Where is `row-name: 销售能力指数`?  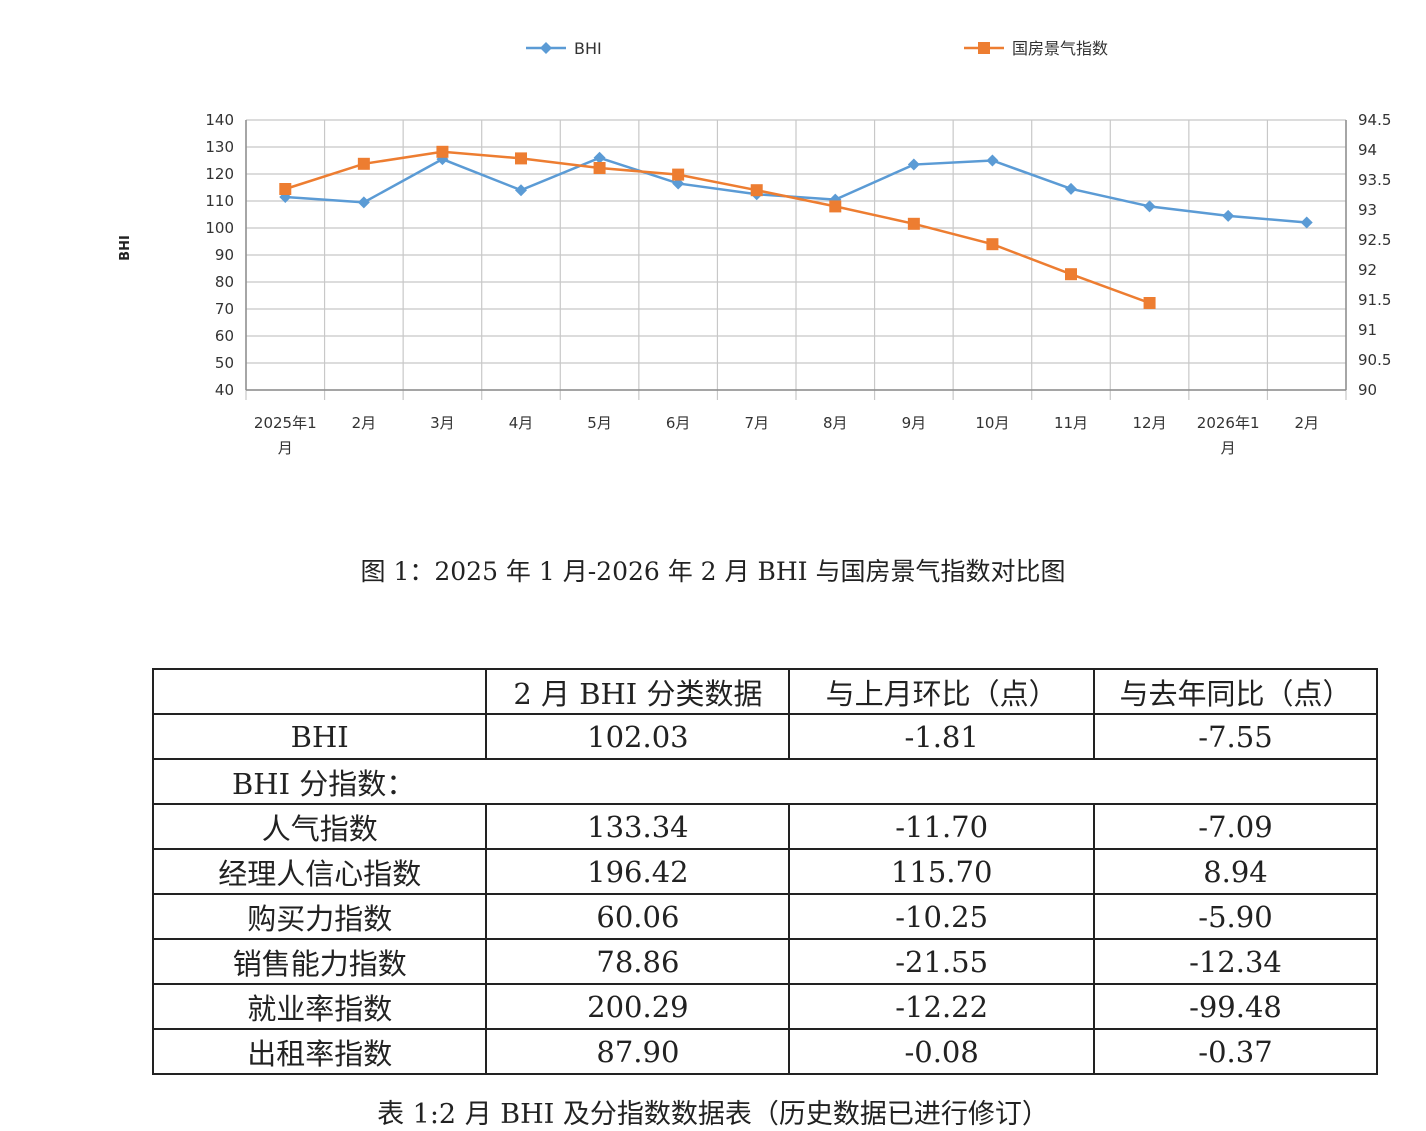 row-name: 销售能力指数 is located at coordinates (319, 961).